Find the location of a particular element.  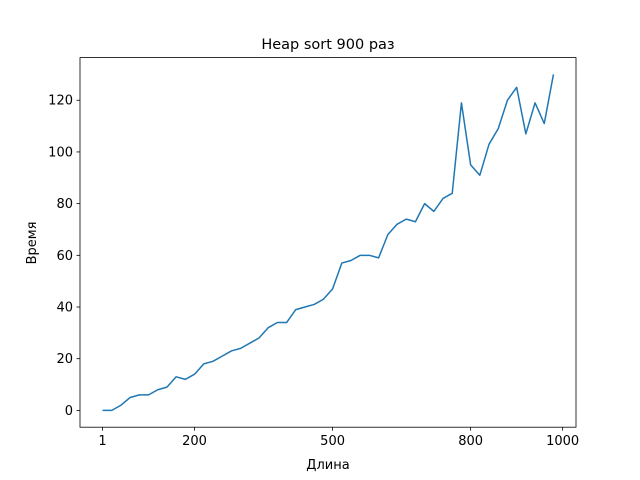

x-tick-label: 800 is located at coordinates (470, 441).